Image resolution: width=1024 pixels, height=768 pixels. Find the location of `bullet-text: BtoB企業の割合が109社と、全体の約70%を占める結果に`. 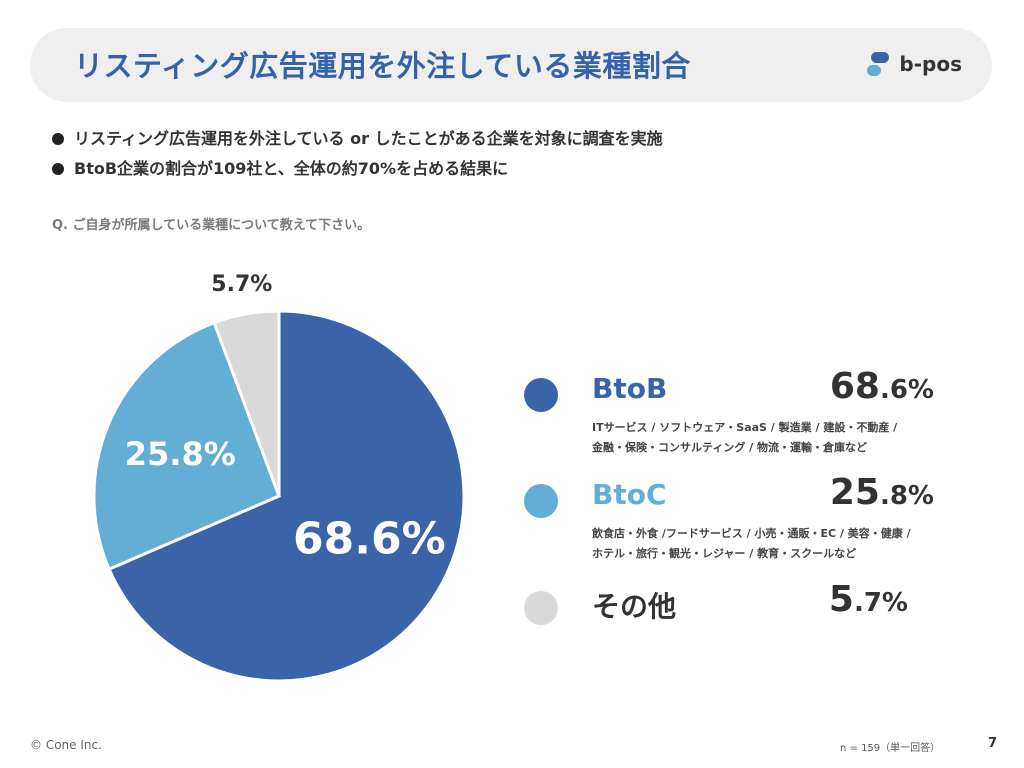

bullet-text: BtoB企業の割合が109社と、全体の約70%を占める結果に is located at coordinates (291, 168).